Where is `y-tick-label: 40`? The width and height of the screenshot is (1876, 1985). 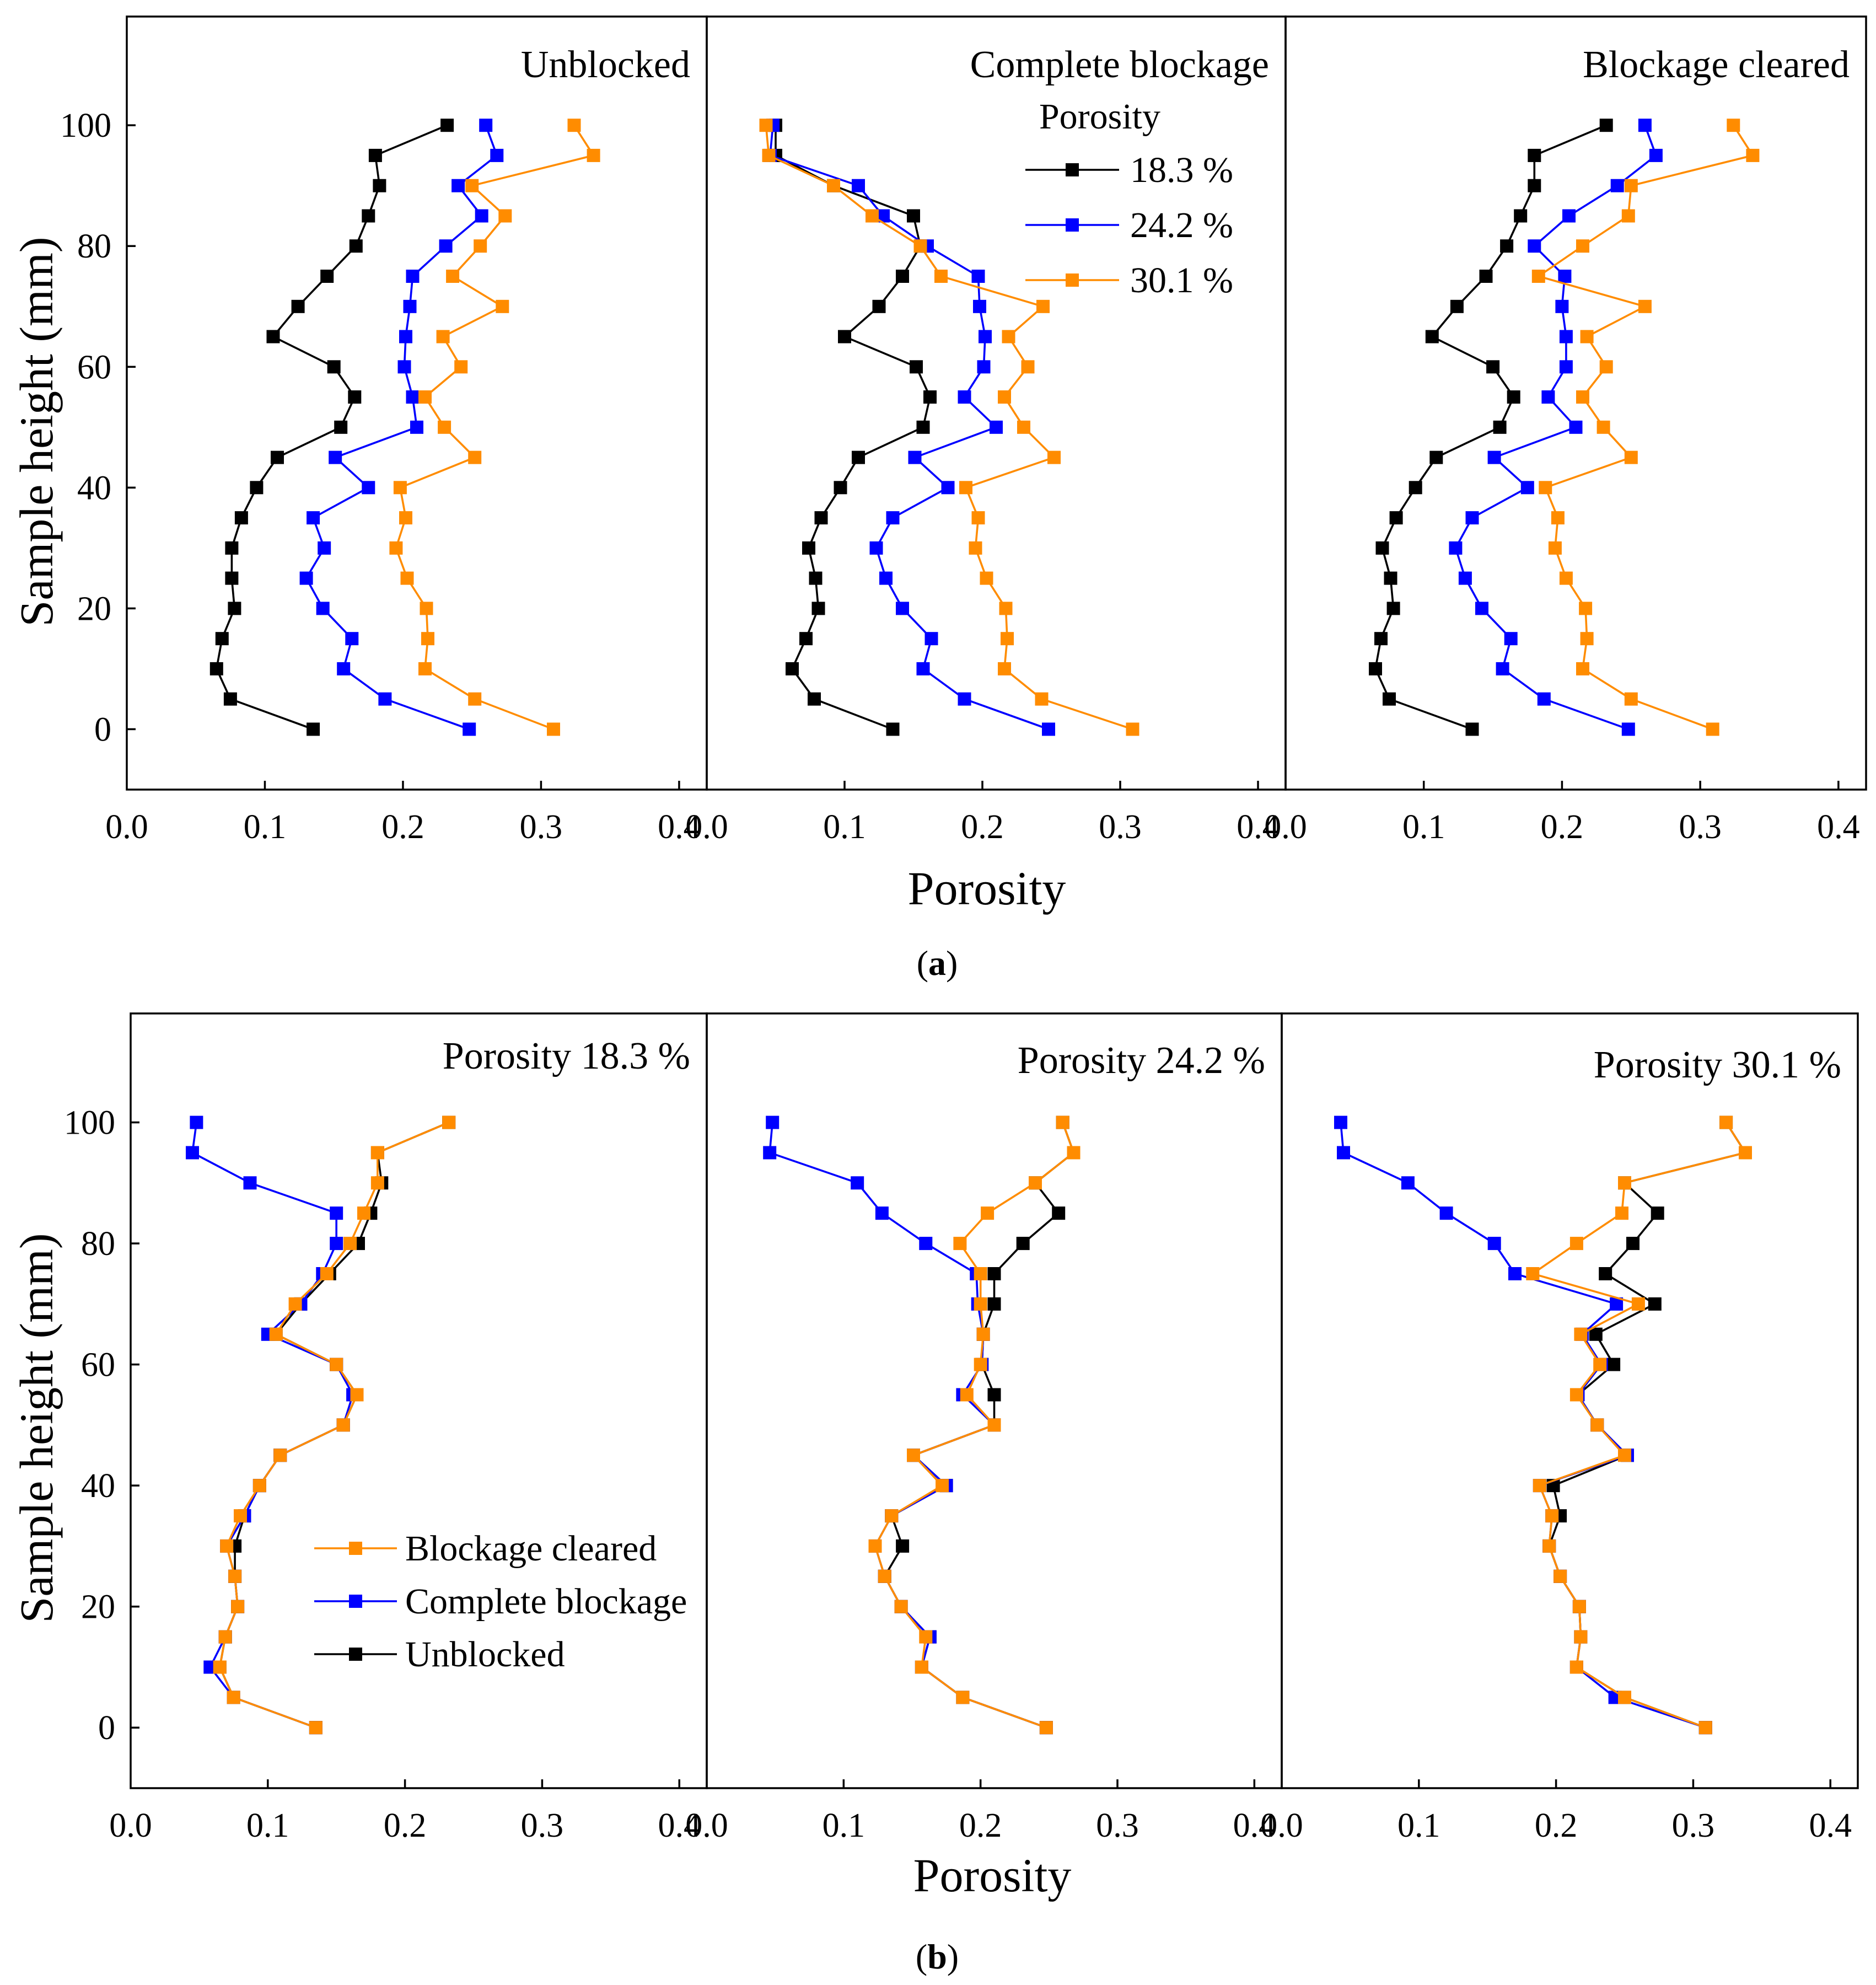
y-tick-label: 40 is located at coordinates (94, 488).